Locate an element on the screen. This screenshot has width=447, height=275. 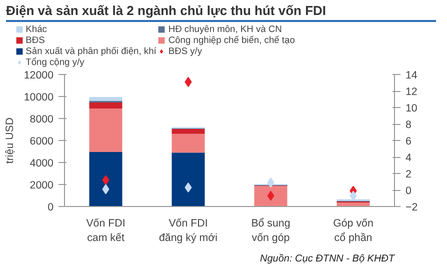
legend-label: Khác is located at coordinates (36, 29).